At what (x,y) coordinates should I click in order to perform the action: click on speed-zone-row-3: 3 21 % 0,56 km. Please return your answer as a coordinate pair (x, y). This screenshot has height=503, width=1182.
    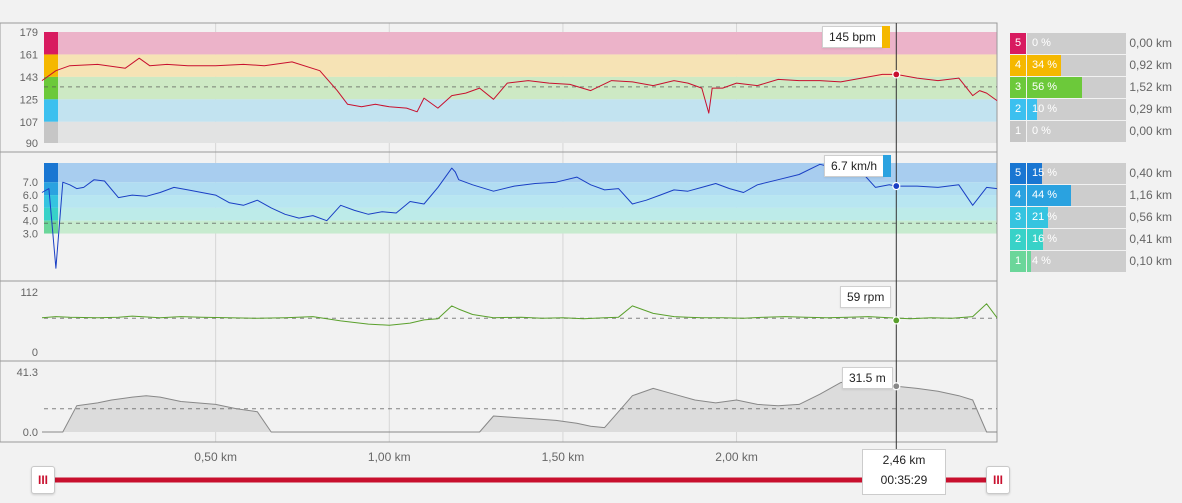
    Looking at the image, I should click on (1091, 217).